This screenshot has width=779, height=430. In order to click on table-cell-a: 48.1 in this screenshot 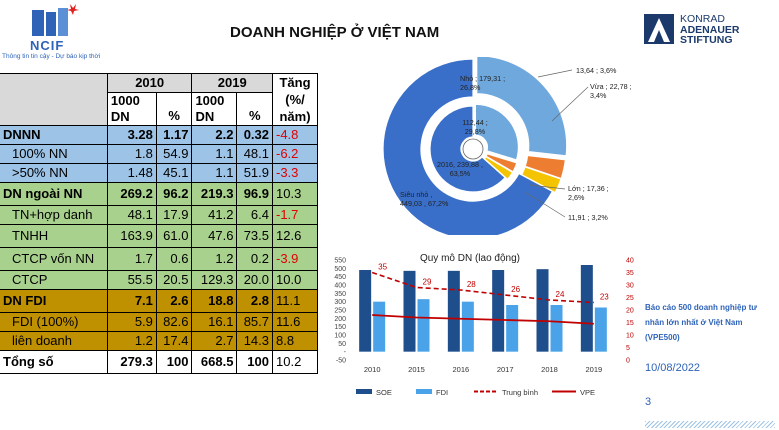, I will do `click(131, 215)`.